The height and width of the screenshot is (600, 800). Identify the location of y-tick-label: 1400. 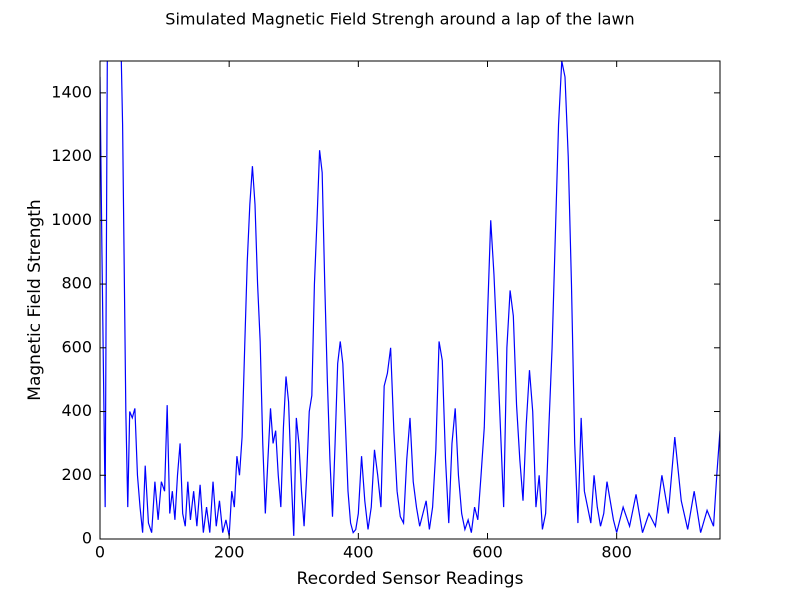
(71, 91).